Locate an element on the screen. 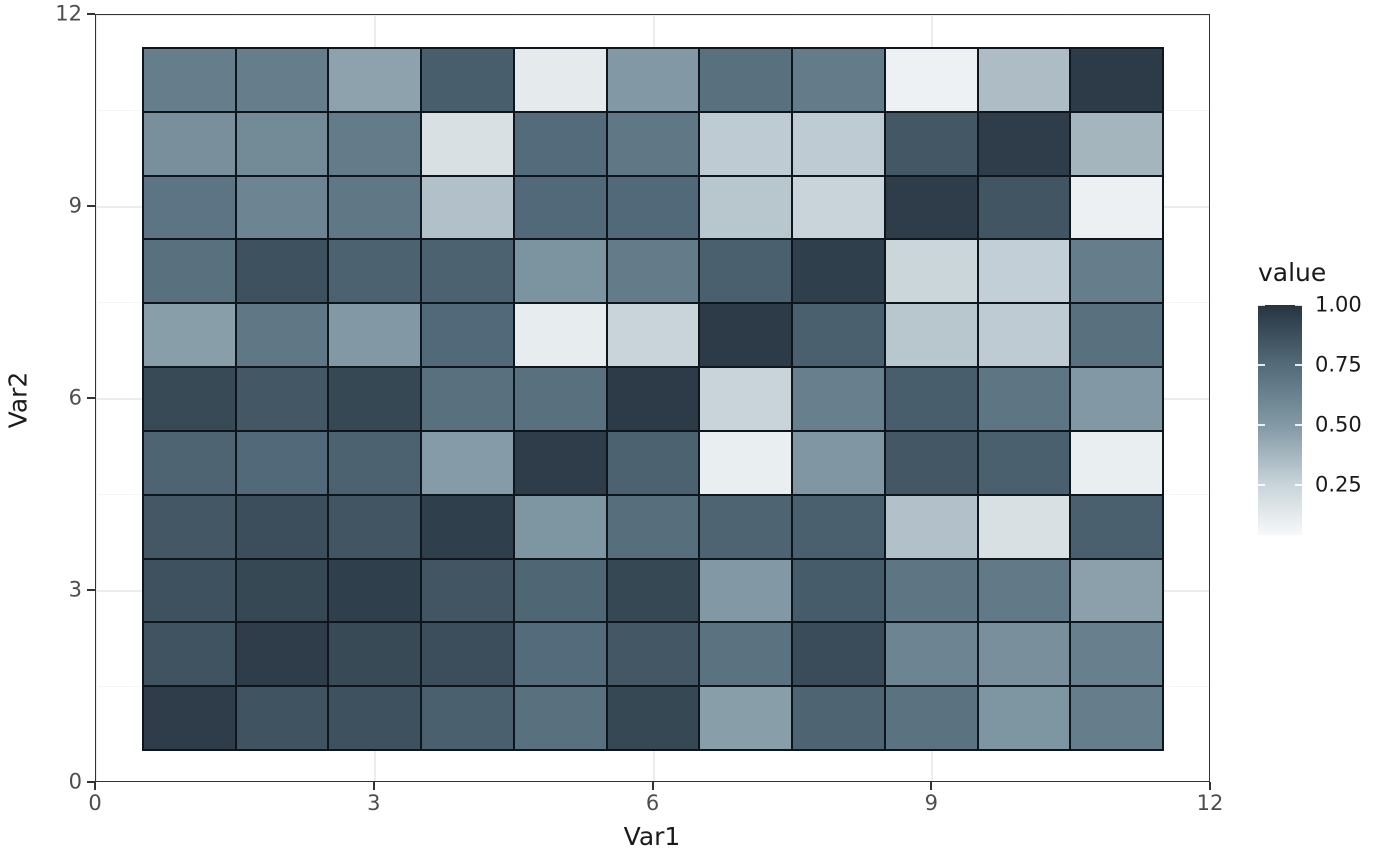  gridline-major is located at coordinates (652, 15).